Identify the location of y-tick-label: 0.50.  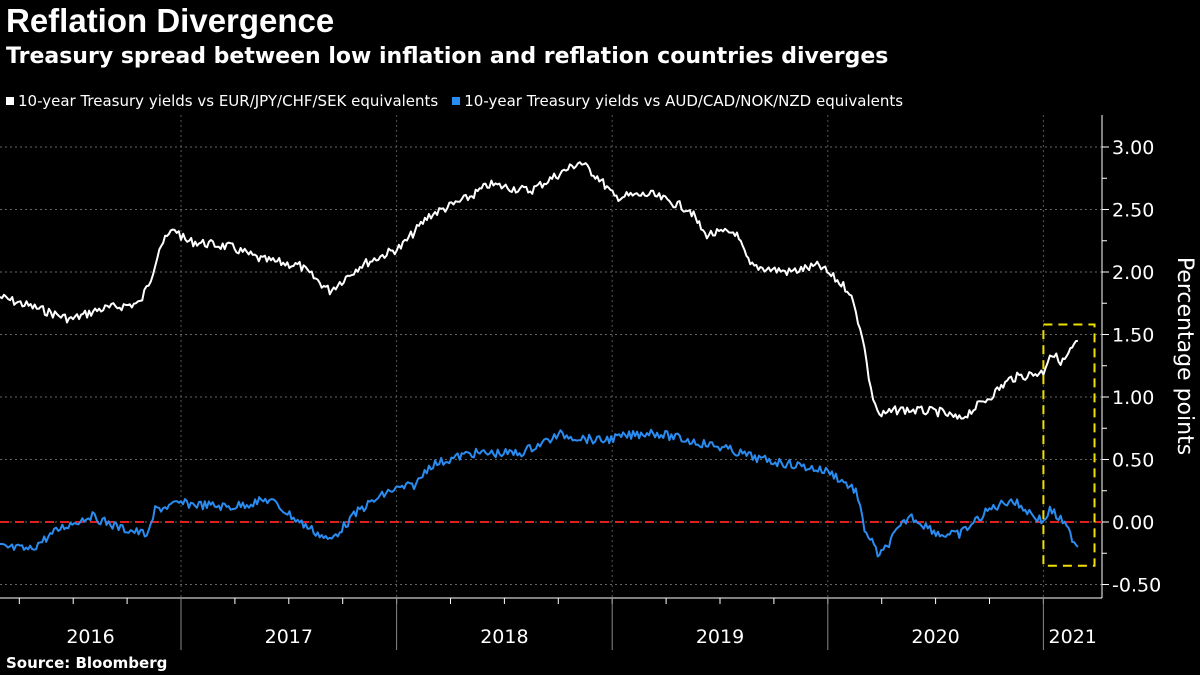
(1133, 461).